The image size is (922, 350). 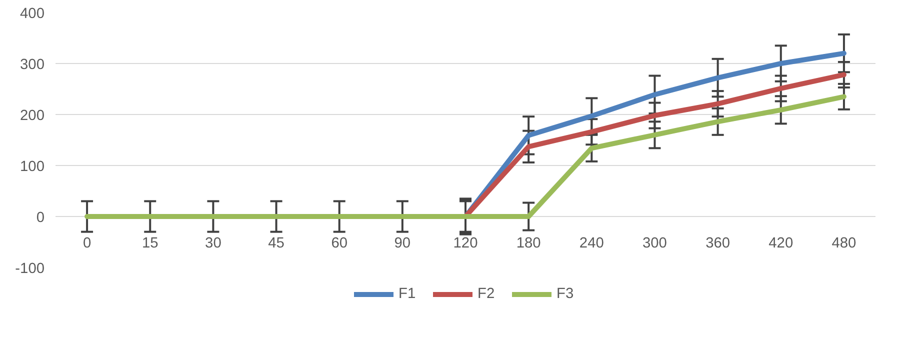 I want to click on y-tick-label: 200, so click(x=32, y=116).